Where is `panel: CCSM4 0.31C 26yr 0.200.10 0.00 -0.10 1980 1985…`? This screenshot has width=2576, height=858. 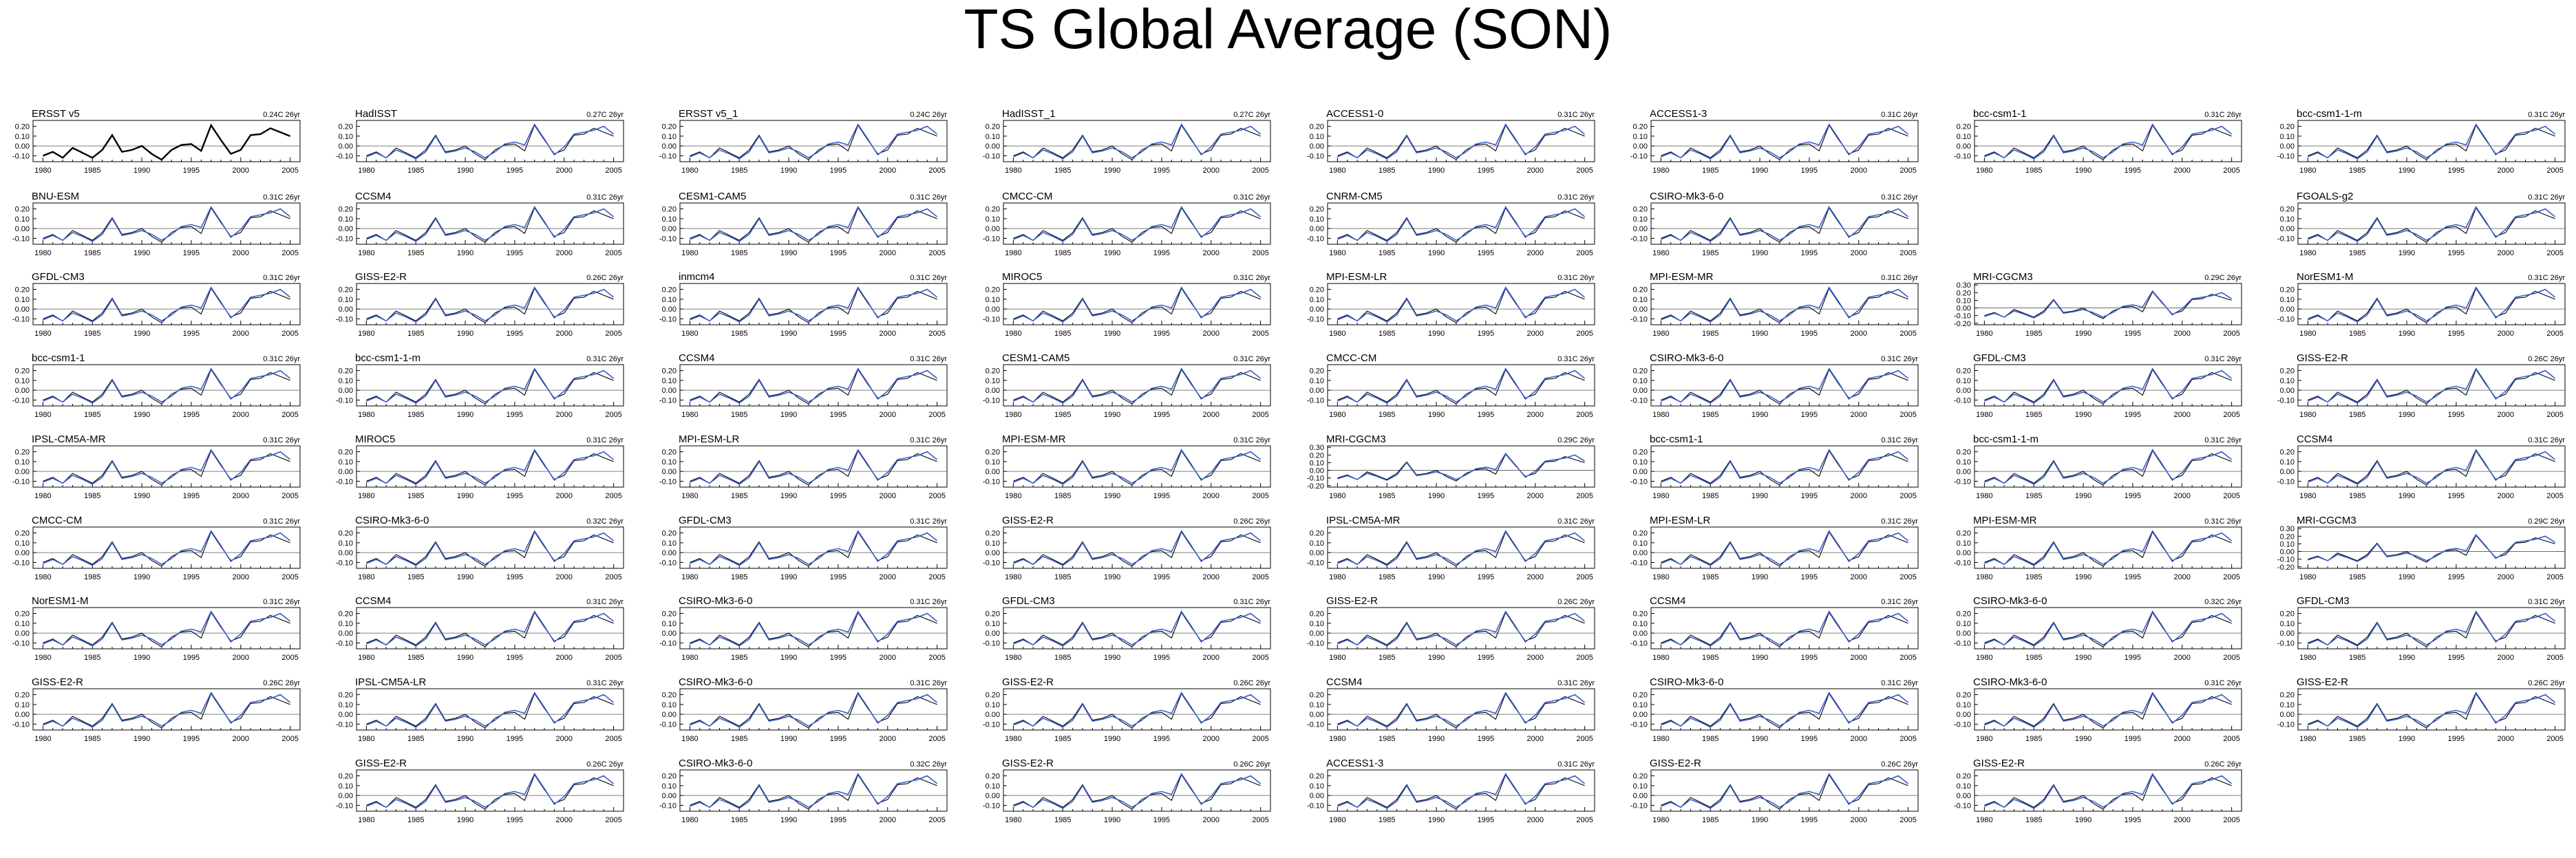 panel: CCSM4 0.31C 26yr 0.200.10 0.00 -0.10 1980 1985… is located at coordinates (2421, 466).